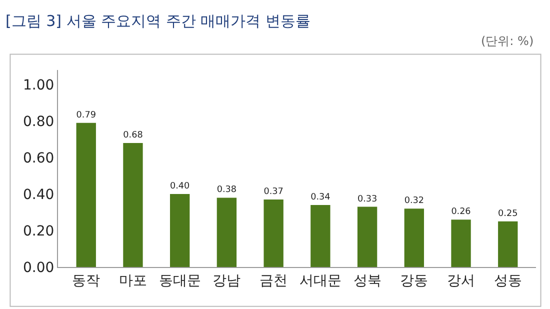  I want to click on x-tick-label: 강남, so click(226, 280).